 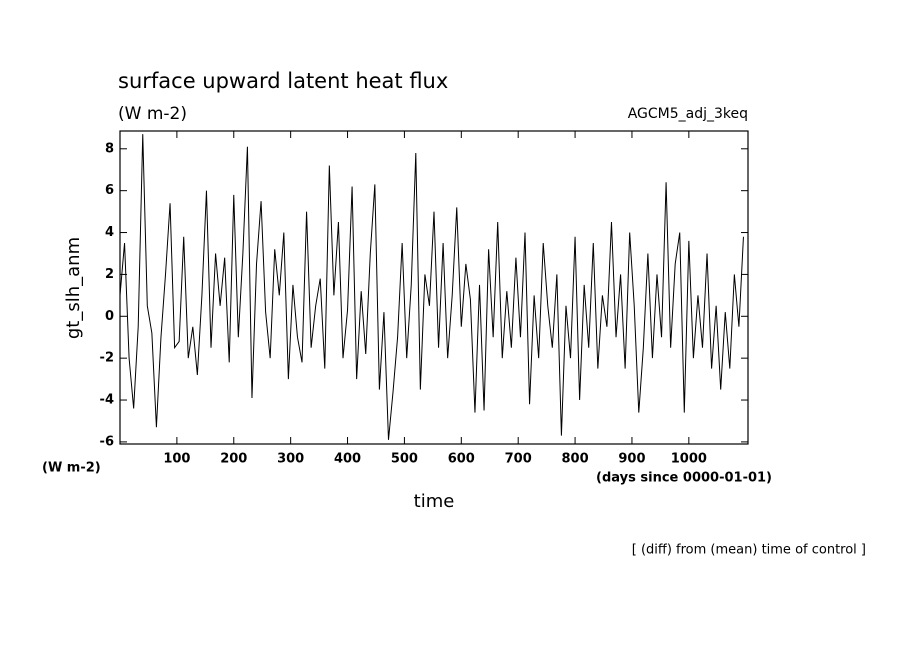 What do you see at coordinates (109, 190) in the screenshot?
I see `y-tick-label: 6` at bounding box center [109, 190].